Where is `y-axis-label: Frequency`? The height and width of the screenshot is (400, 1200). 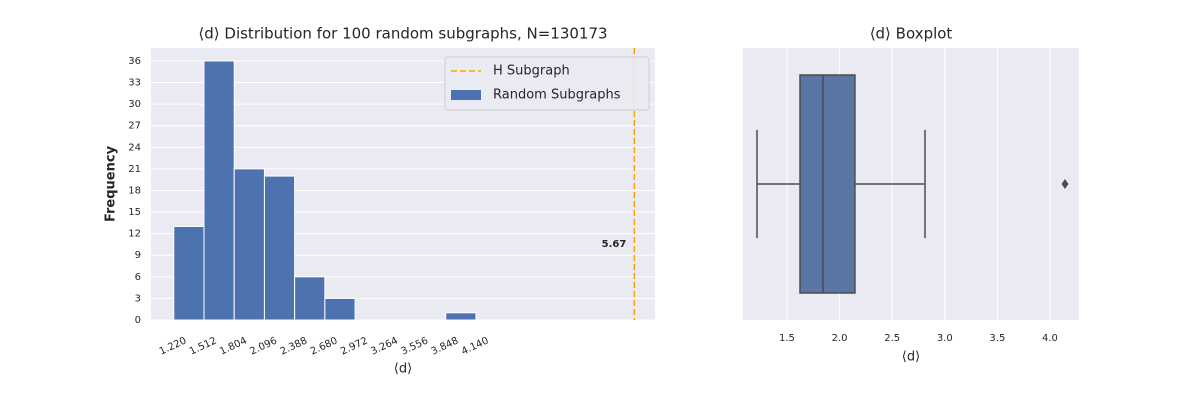 y-axis-label: Frequency is located at coordinates (111, 183).